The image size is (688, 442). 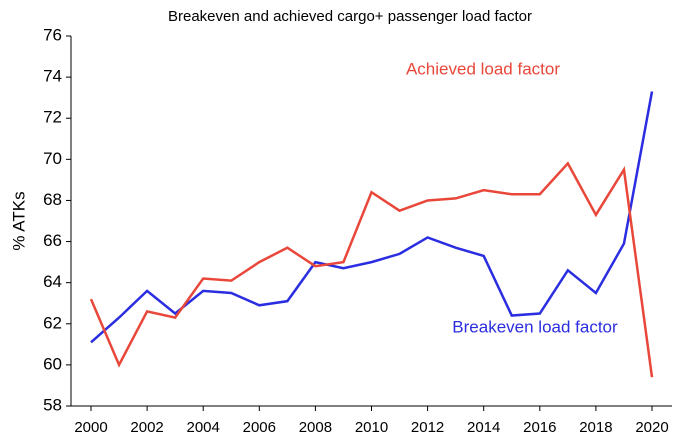 What do you see at coordinates (535, 326) in the screenshot?
I see `series-label: Breakeven load factor` at bounding box center [535, 326].